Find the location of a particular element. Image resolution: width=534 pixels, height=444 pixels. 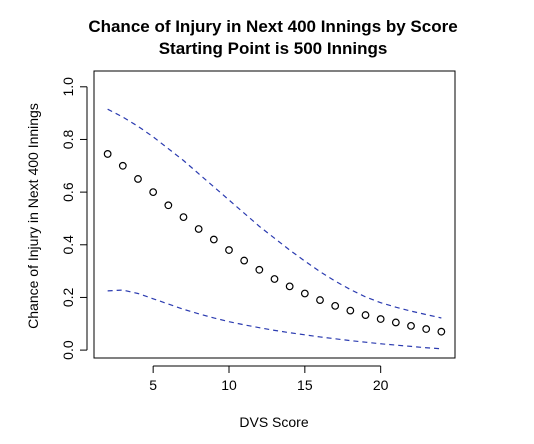

y-axis: 0.0 0.2 0.4 0.6 0.8 1.0 is located at coordinates (74, 218).